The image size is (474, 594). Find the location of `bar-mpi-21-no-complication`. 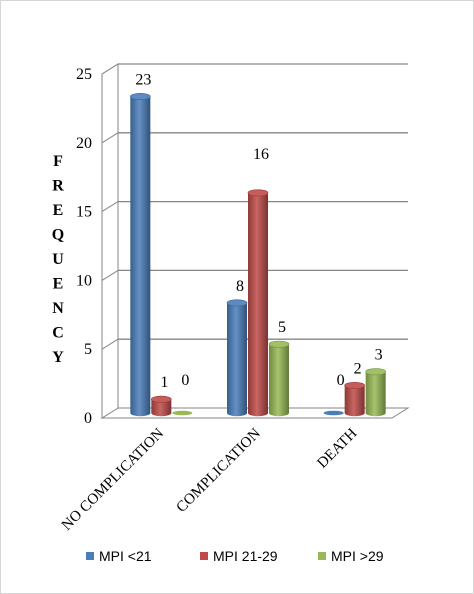

bar-mpi-21-no-complication is located at coordinates (140, 255).